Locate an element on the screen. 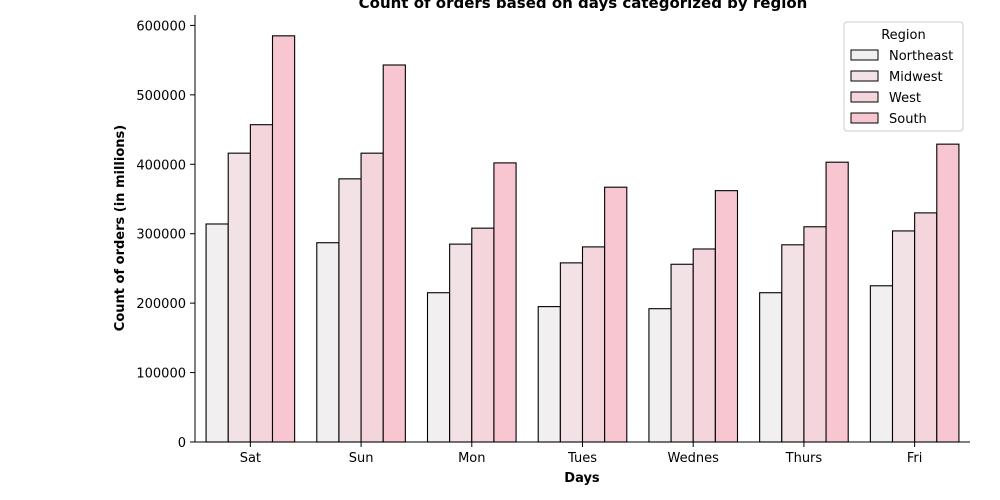 Image resolution: width=1000 pixels, height=500 pixels. bar-northeast-fri is located at coordinates (881, 364).